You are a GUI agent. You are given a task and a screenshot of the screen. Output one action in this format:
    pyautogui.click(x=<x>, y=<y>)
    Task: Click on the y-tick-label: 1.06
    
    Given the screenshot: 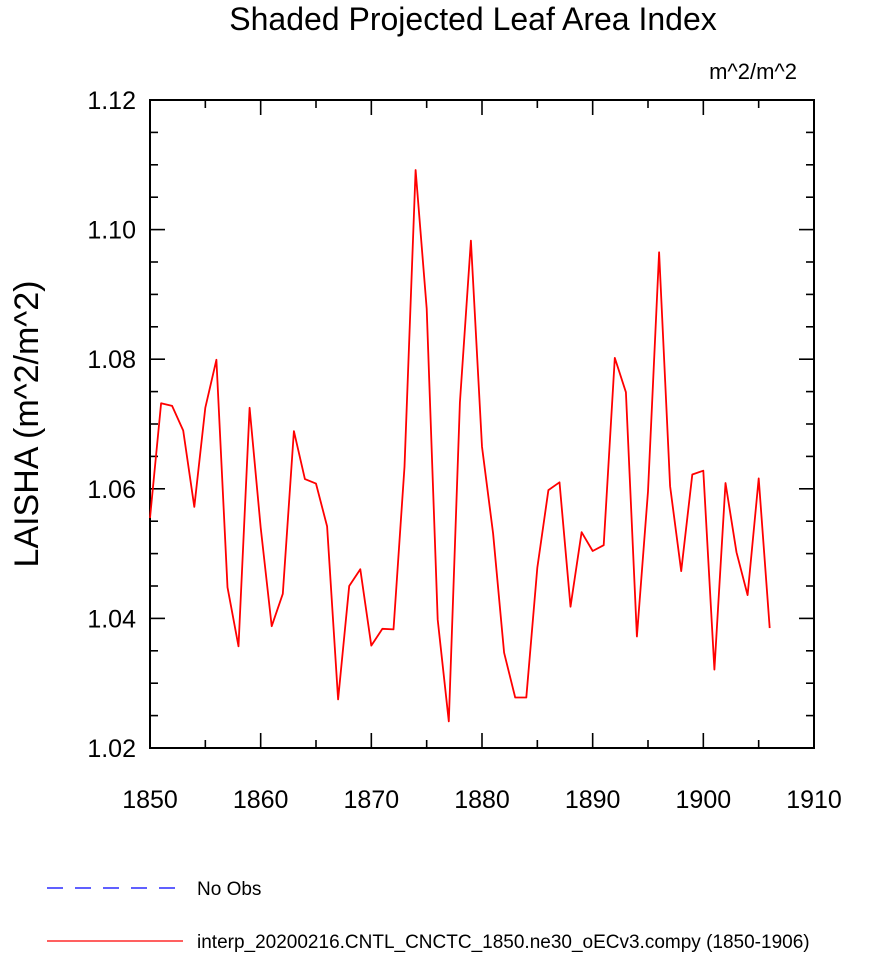 What is the action you would take?
    pyautogui.click(x=111, y=490)
    